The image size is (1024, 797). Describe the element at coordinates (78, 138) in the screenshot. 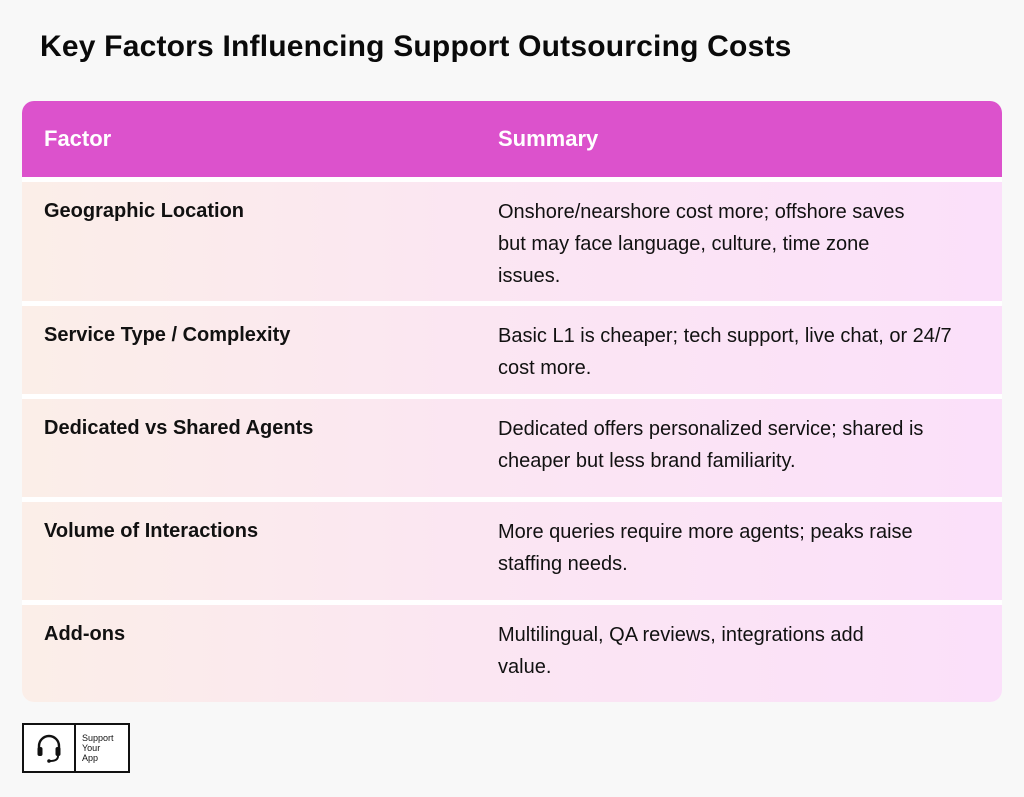

I see `header-factor: Factor` at that location.